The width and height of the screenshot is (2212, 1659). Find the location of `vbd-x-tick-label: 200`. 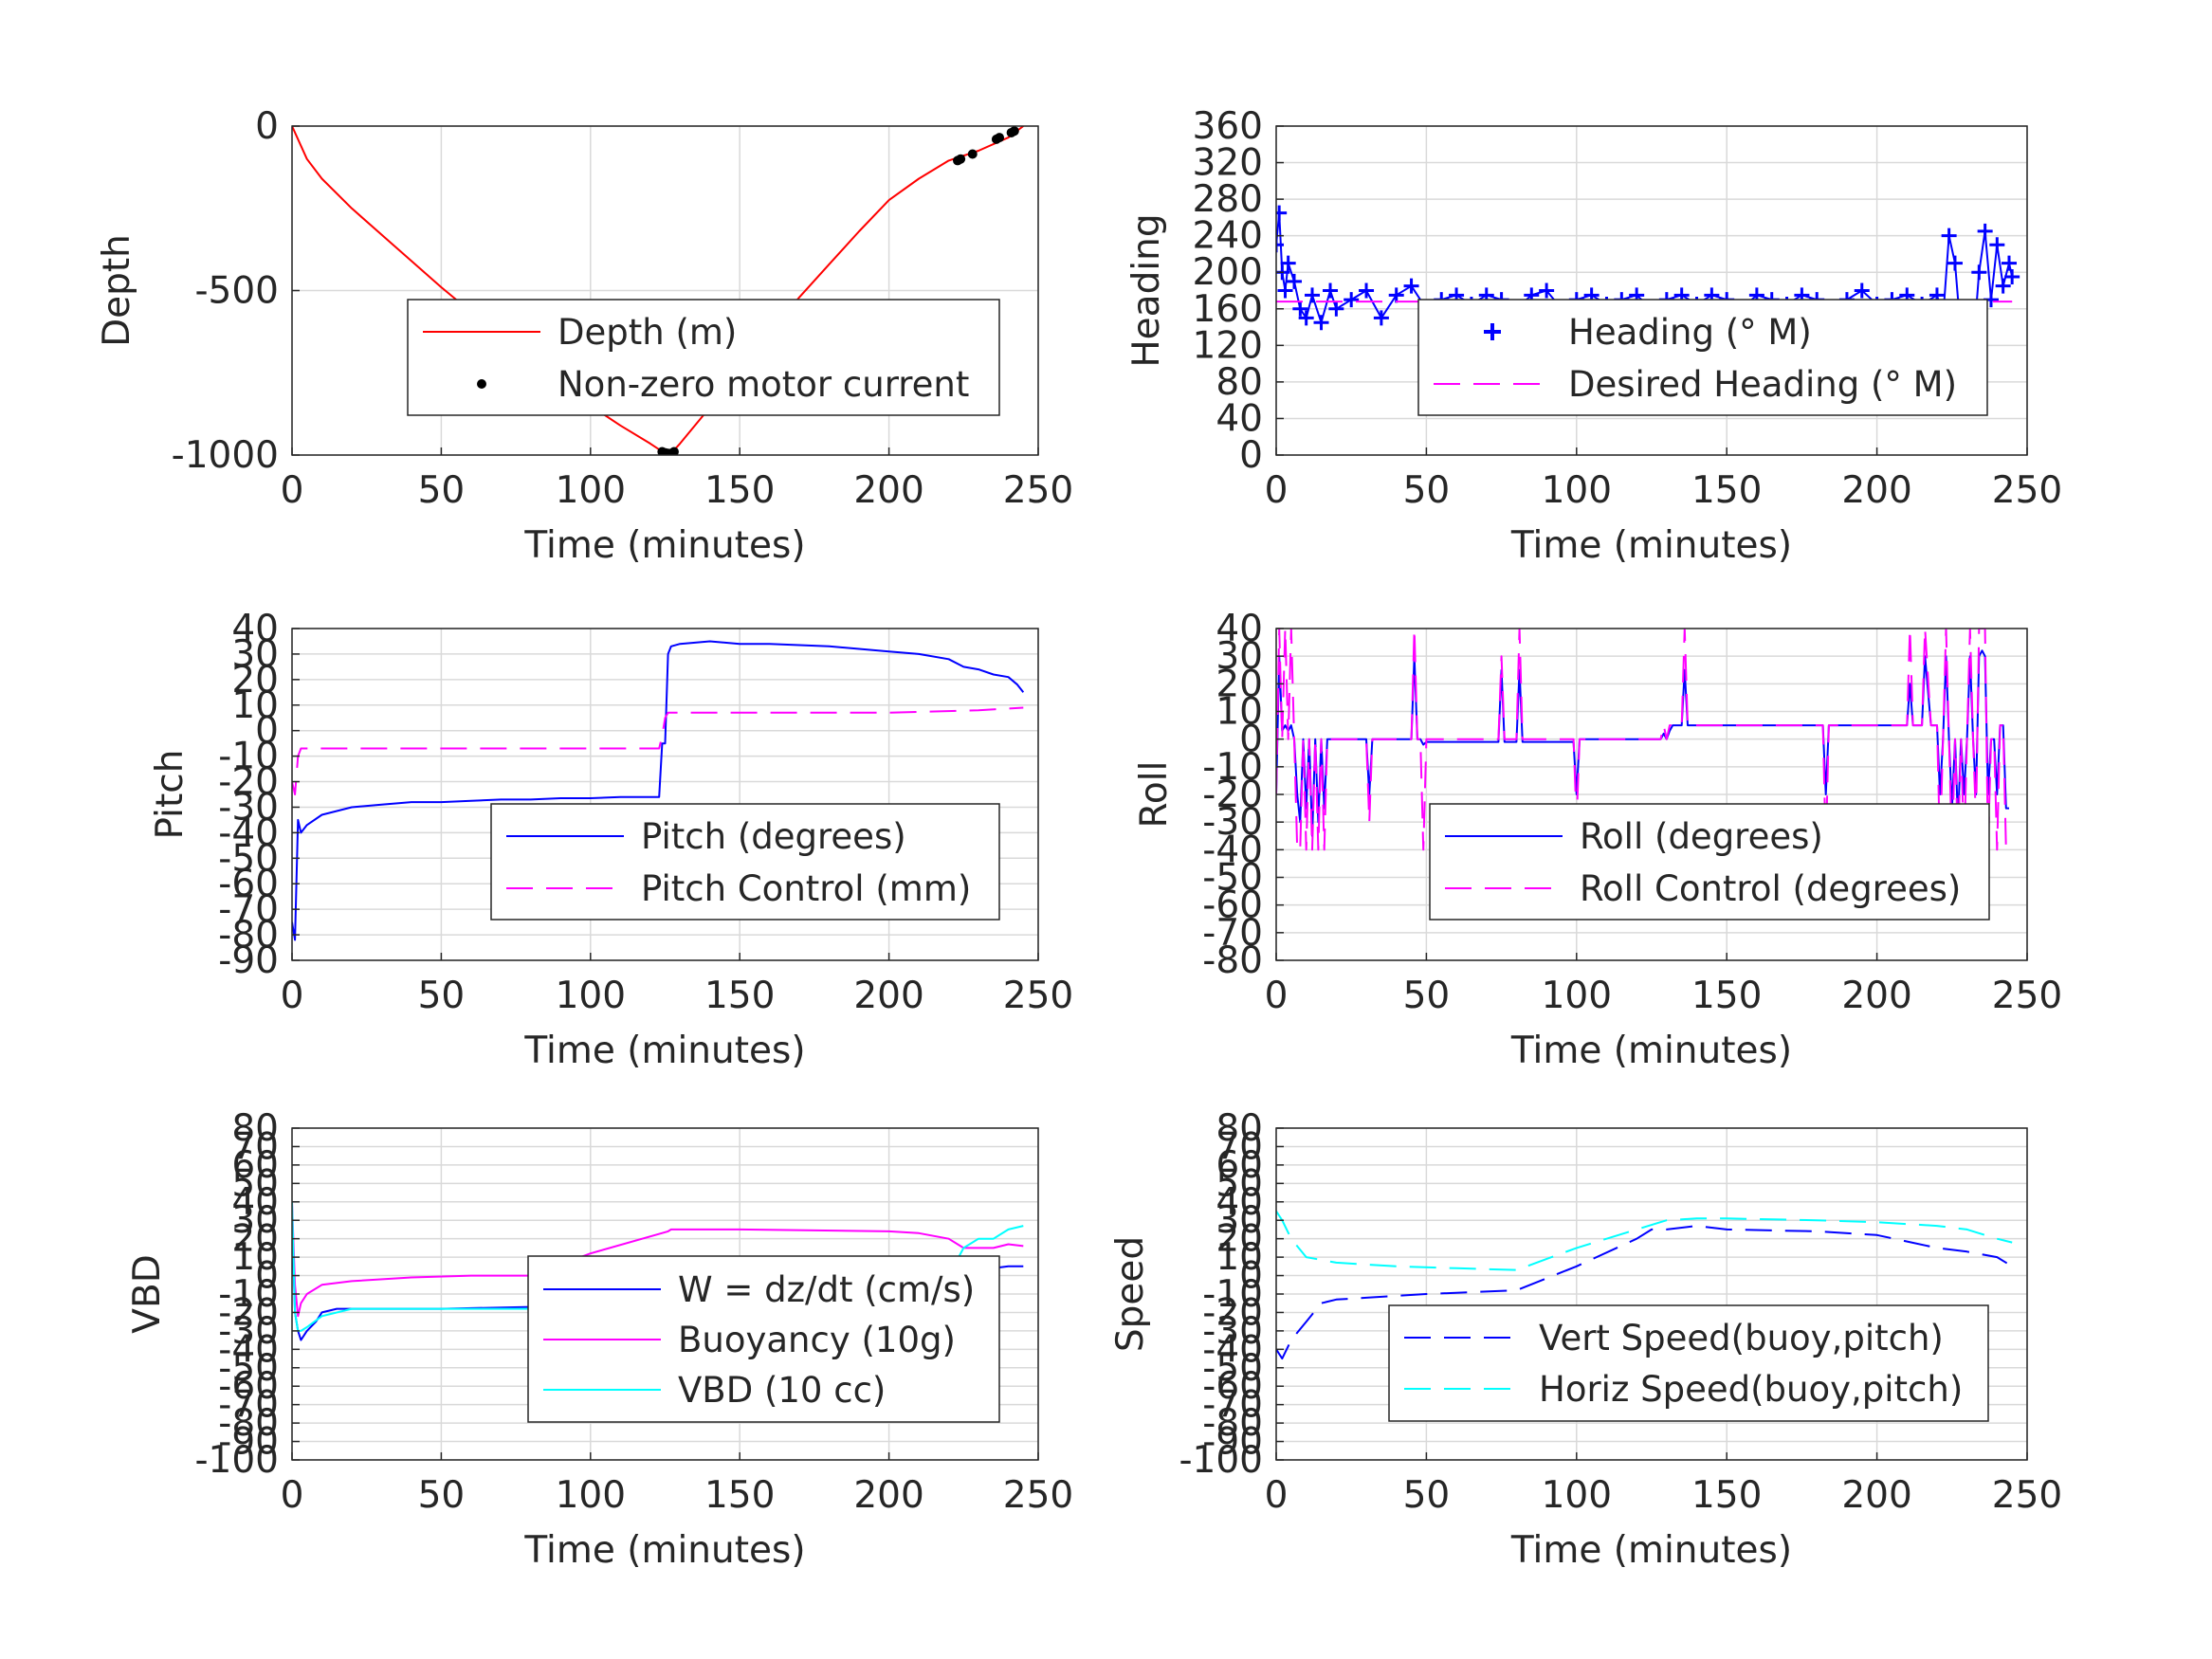

vbd-x-tick-label: 200 is located at coordinates (888, 1495).